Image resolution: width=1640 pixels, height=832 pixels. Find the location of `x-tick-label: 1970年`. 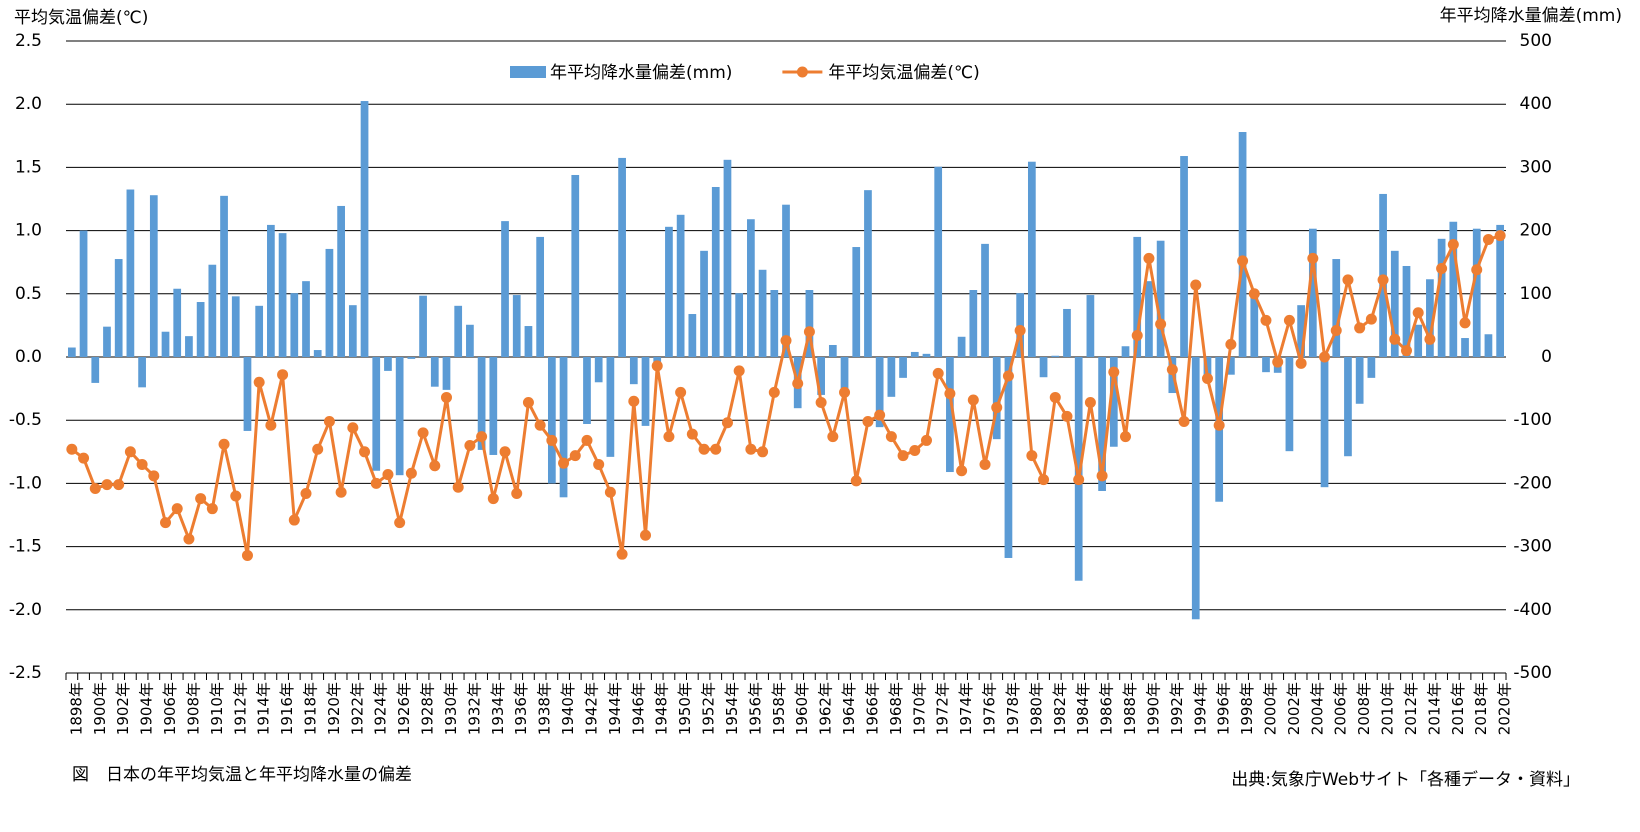

x-tick-label: 1970年 is located at coordinates (919, 708).